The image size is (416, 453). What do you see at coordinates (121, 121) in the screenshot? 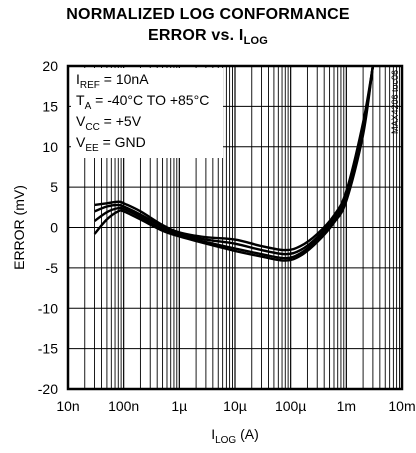
I see `annotation-value: = +5V` at bounding box center [121, 121].